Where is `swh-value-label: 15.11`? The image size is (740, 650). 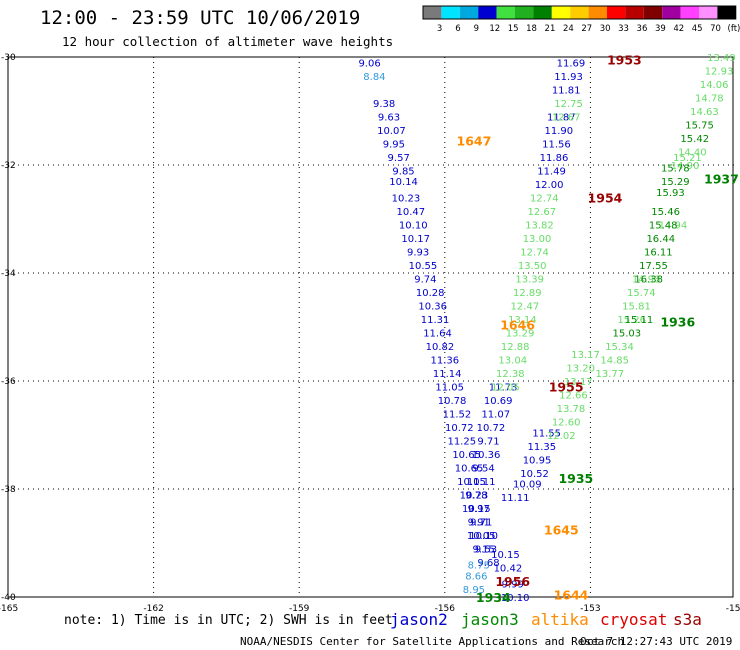 swh-value-label: 15.11 is located at coordinates (639, 320).